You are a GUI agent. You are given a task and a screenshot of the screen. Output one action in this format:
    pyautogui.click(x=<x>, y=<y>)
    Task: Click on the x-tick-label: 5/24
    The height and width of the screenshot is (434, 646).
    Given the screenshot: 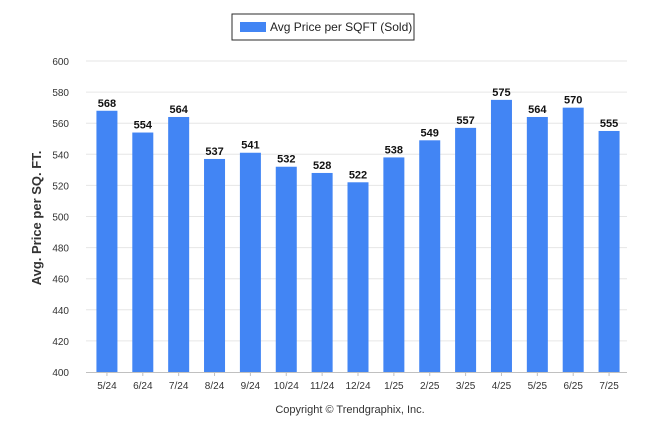 What is the action you would take?
    pyautogui.click(x=107, y=386)
    